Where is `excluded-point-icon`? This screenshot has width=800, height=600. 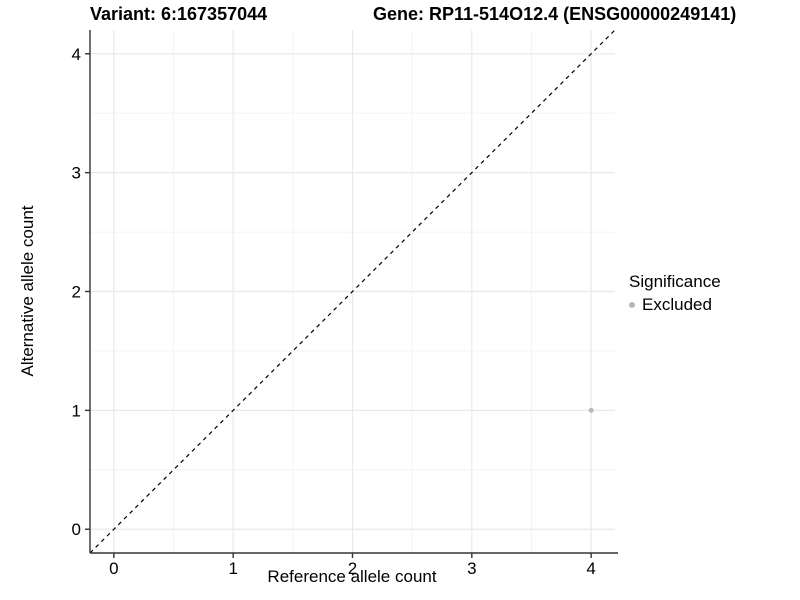 excluded-point-icon is located at coordinates (632, 305).